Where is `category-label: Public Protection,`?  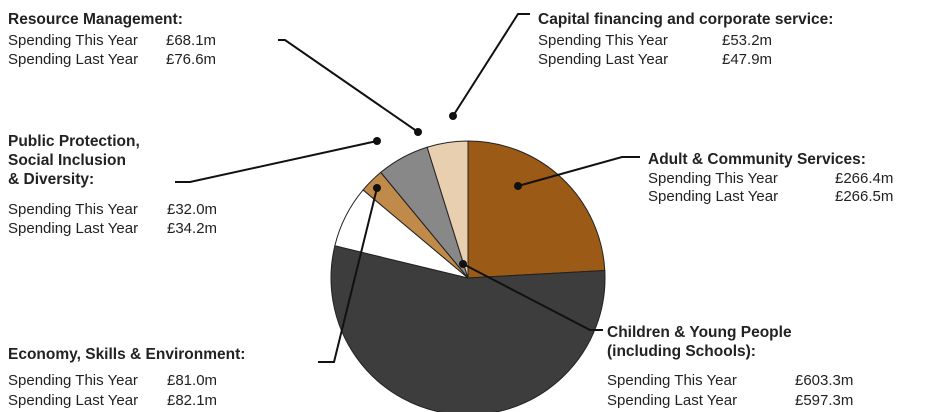 category-label: Public Protection, is located at coordinates (74, 141).